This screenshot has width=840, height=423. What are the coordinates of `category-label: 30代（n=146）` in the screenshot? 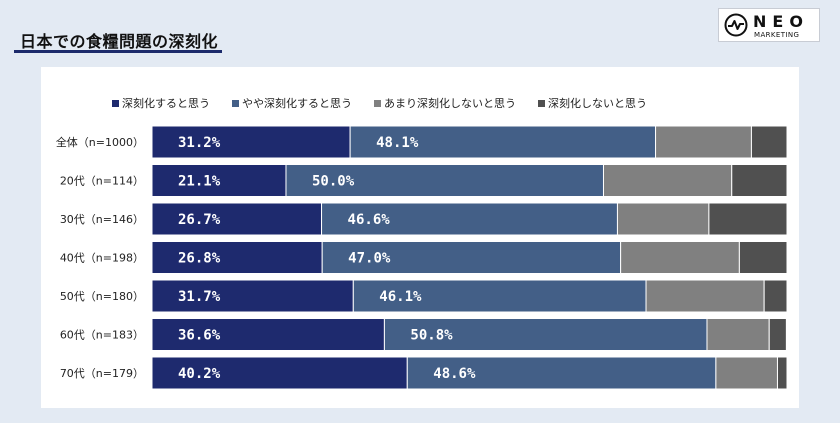 It's located at (102, 219).